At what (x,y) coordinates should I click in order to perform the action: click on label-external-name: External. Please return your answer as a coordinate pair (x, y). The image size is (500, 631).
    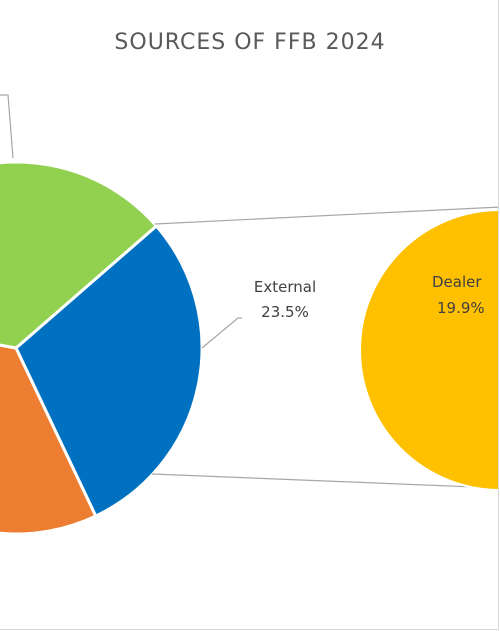
    Looking at the image, I should click on (285, 287).